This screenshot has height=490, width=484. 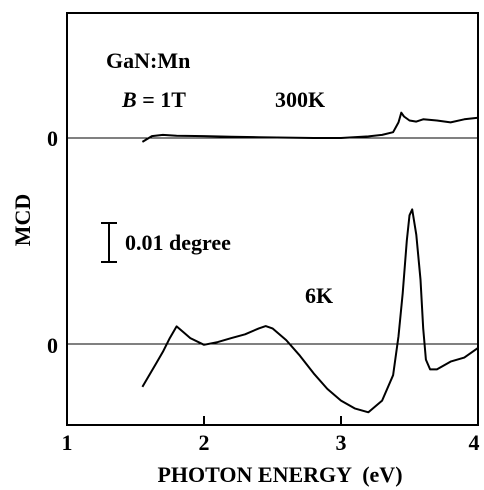 I want to click on x-tick-label-2: 2, so click(x=204, y=442).